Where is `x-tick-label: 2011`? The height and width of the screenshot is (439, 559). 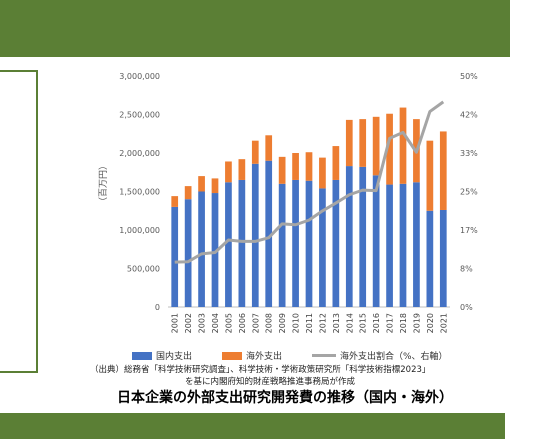
x-tick-label: 2011 is located at coordinates (309, 323).